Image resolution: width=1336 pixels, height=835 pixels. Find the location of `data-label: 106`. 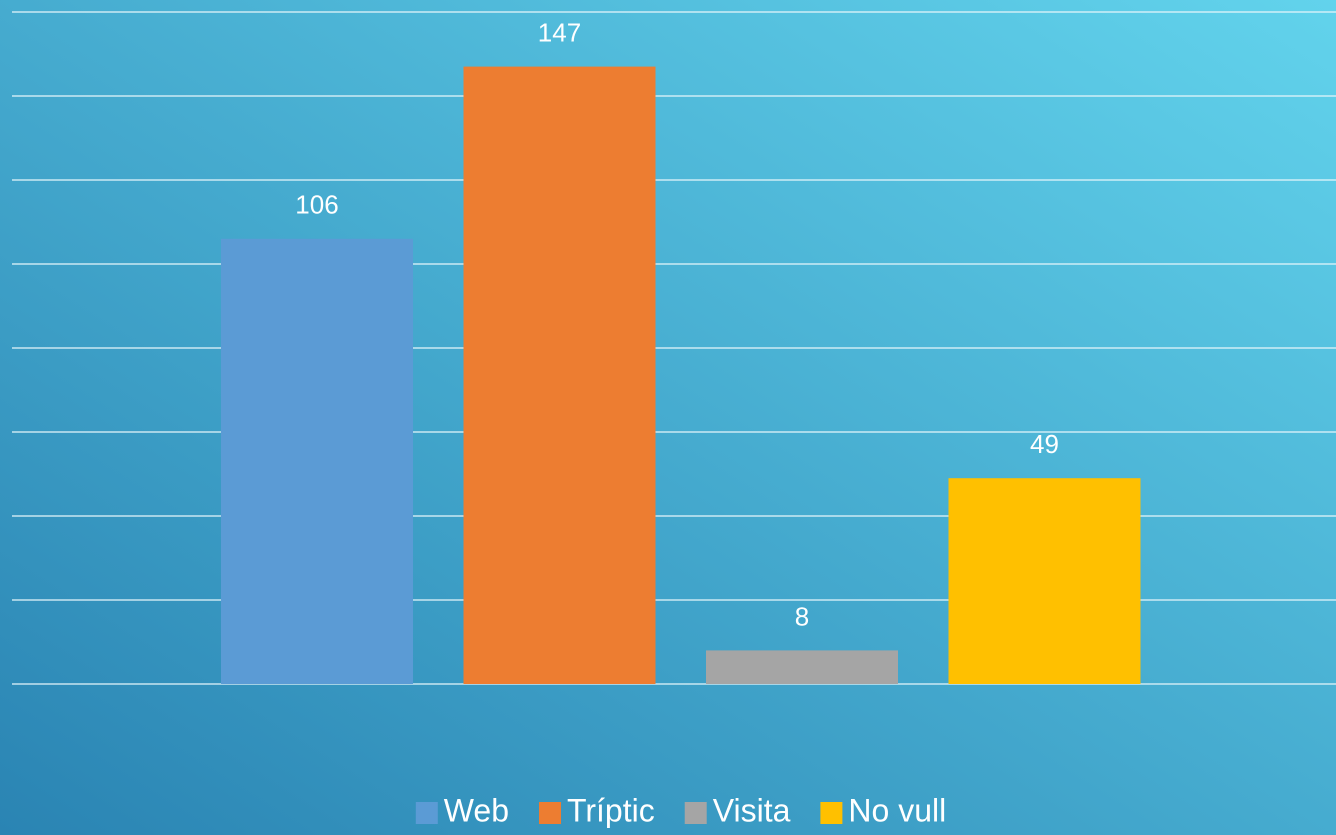

data-label: 106 is located at coordinates (316, 205).